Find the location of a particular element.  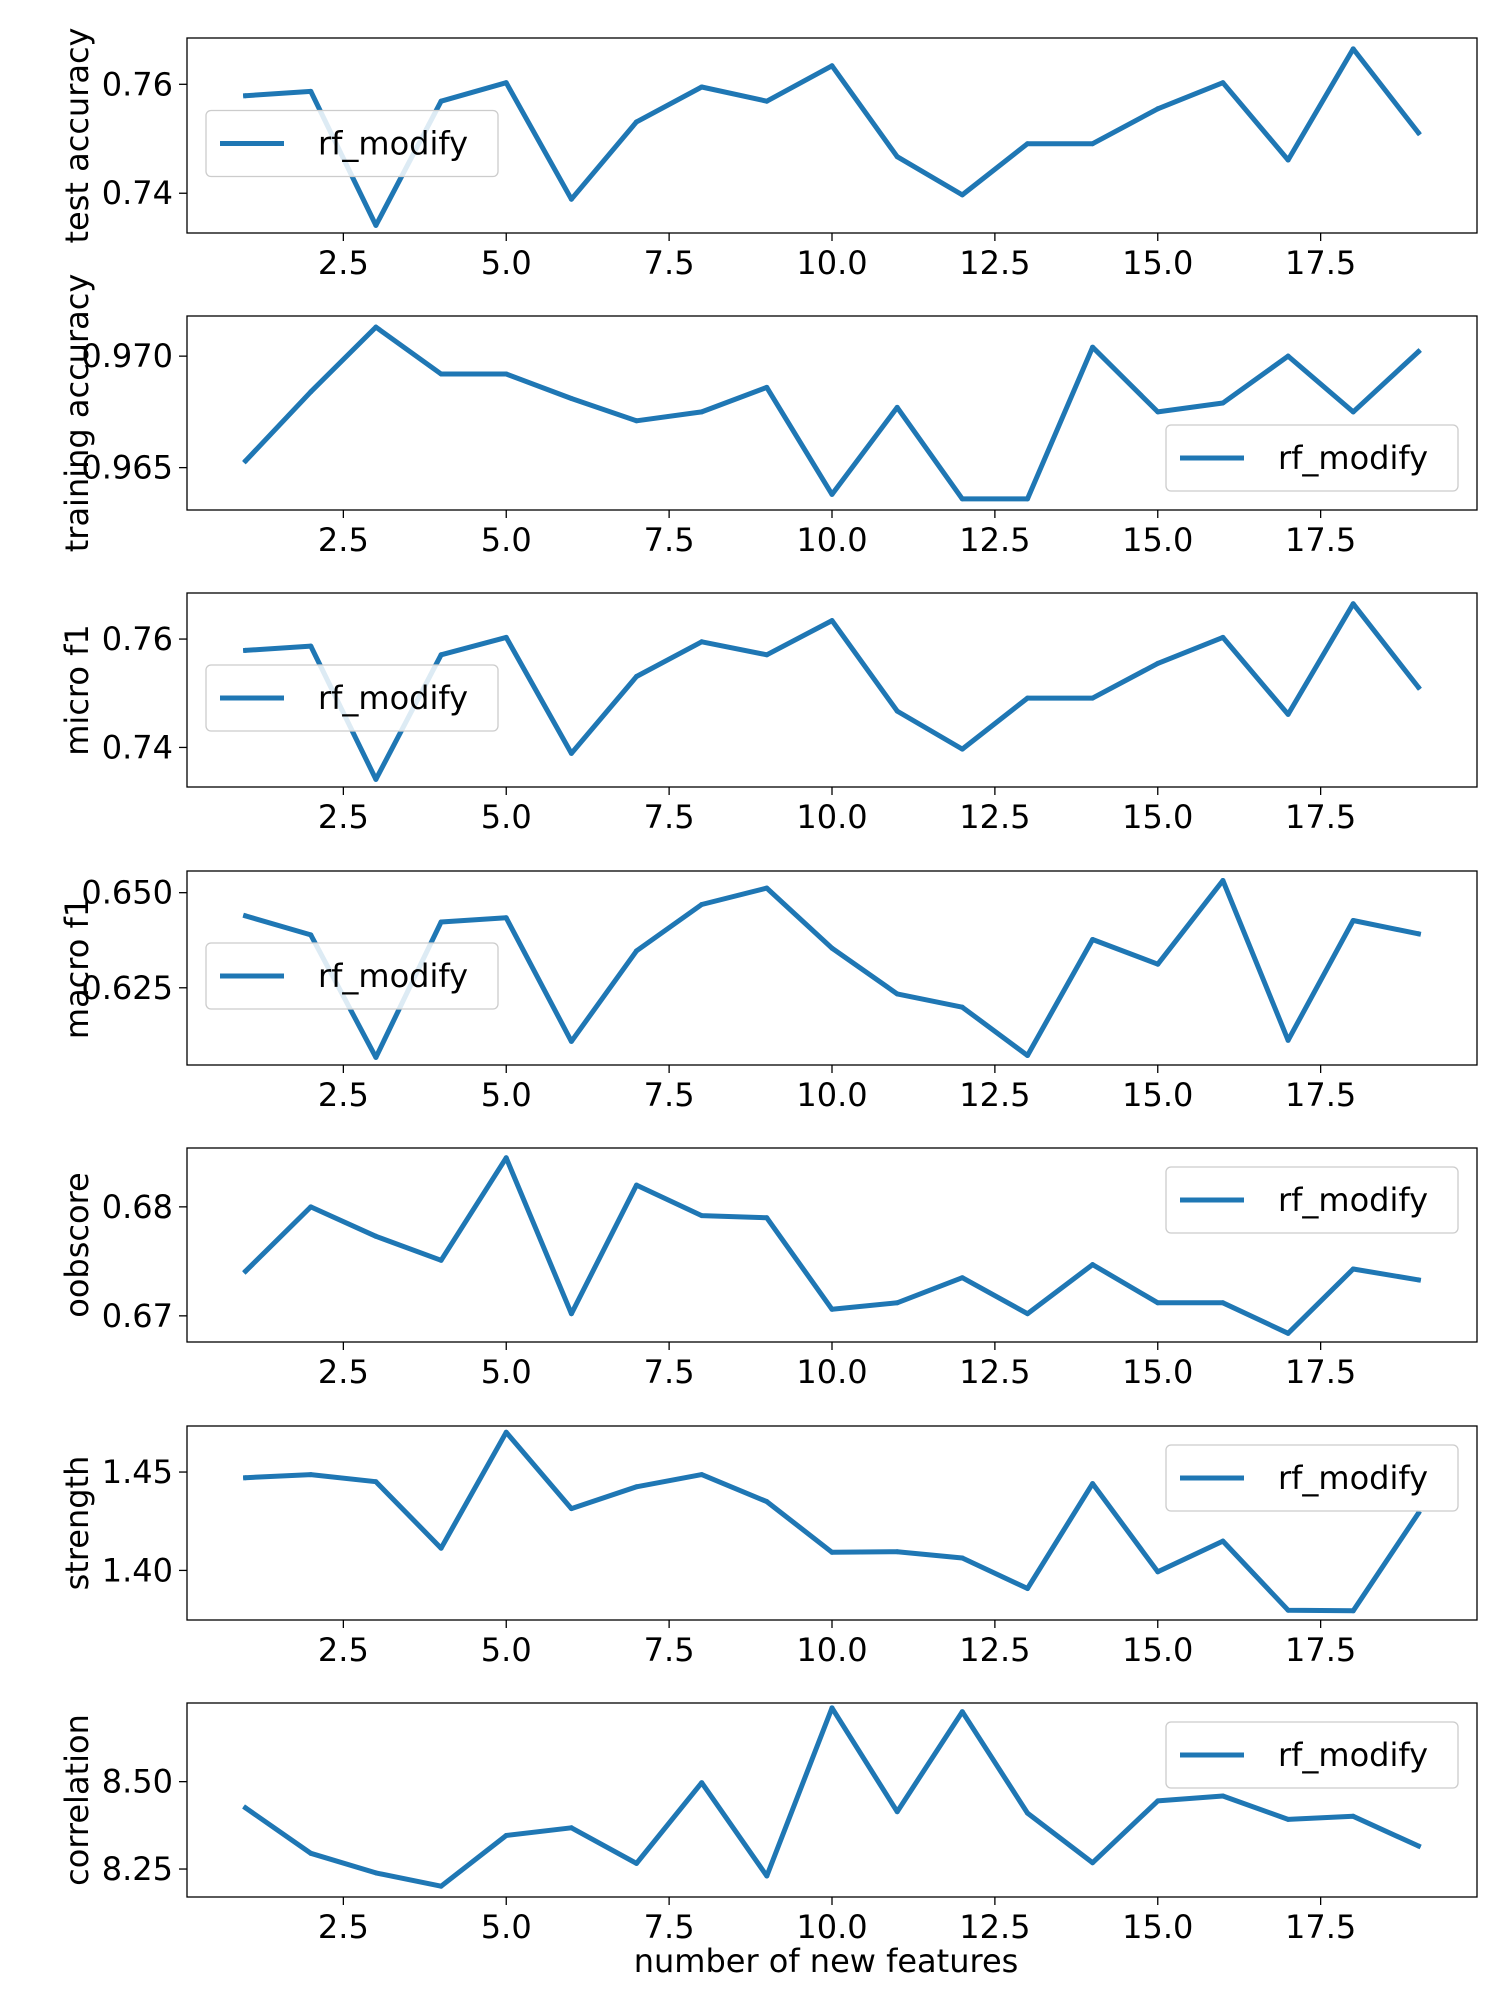

legend-box is located at coordinates (1312, 1755).